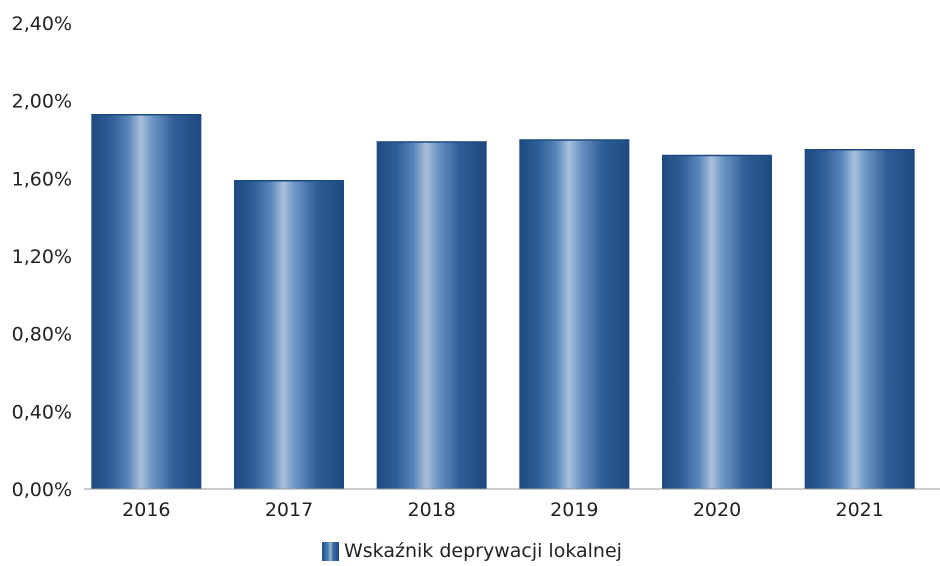 This screenshot has width=940, height=566. Describe the element at coordinates (330, 551) in the screenshot. I see `legend-swatch` at that location.